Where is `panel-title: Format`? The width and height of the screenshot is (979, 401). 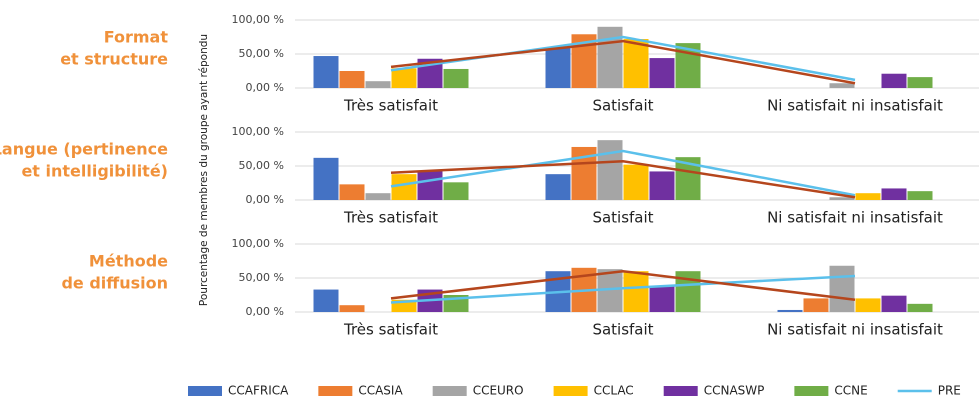
panel-title: Format is located at coordinates (136, 37).